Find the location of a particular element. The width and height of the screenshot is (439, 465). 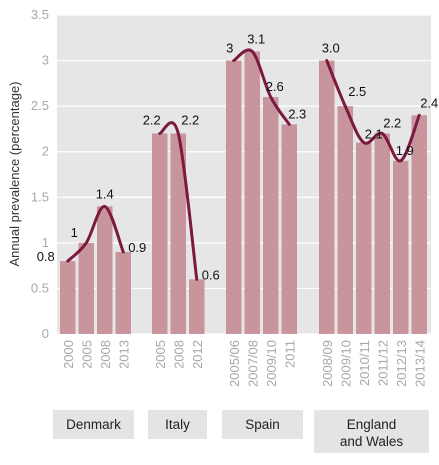

y-tick-label: 3.5 is located at coordinates (40, 14).